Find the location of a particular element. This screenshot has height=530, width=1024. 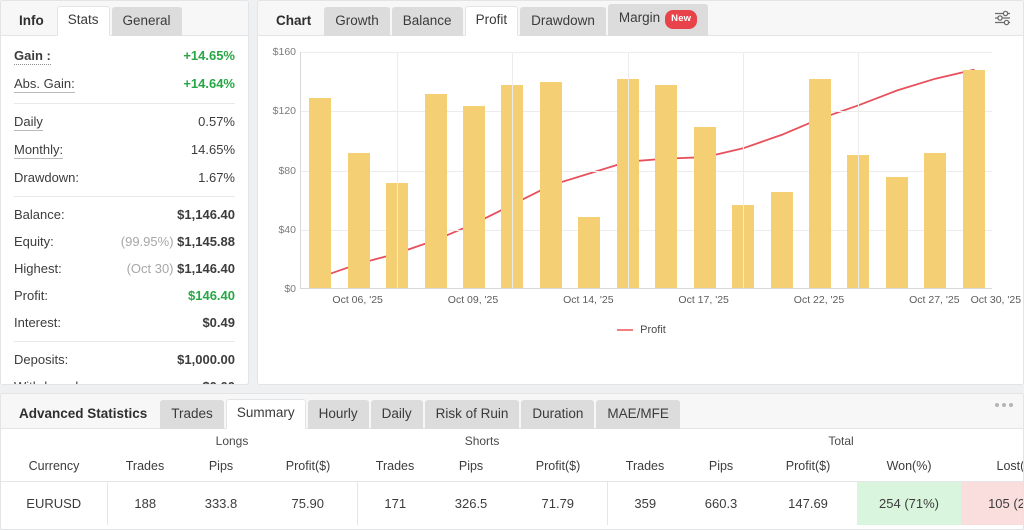

cell-long-profit: 75.90 is located at coordinates (308, 503).